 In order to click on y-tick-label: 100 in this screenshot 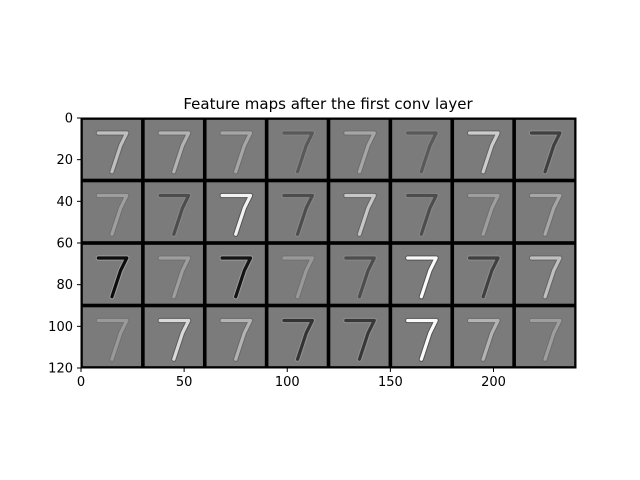, I will do `click(60, 327)`.